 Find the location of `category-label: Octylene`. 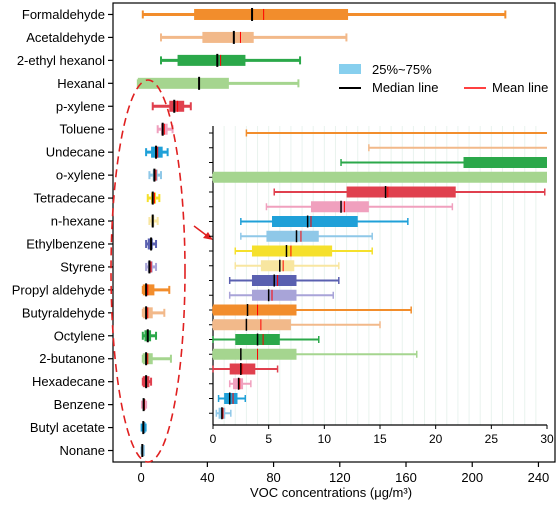

category-label: Octylene is located at coordinates (79, 335).